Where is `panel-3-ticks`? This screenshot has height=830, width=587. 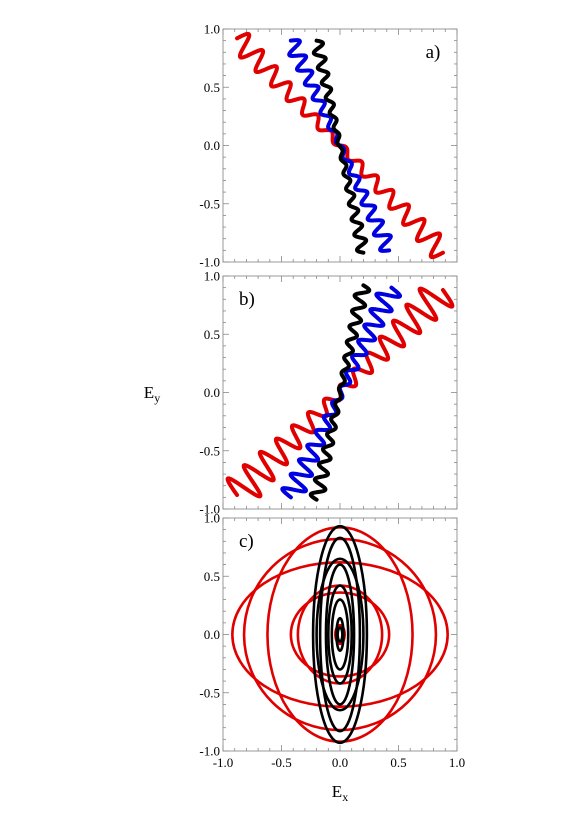
panel-3-ticks is located at coordinates (340, 634).